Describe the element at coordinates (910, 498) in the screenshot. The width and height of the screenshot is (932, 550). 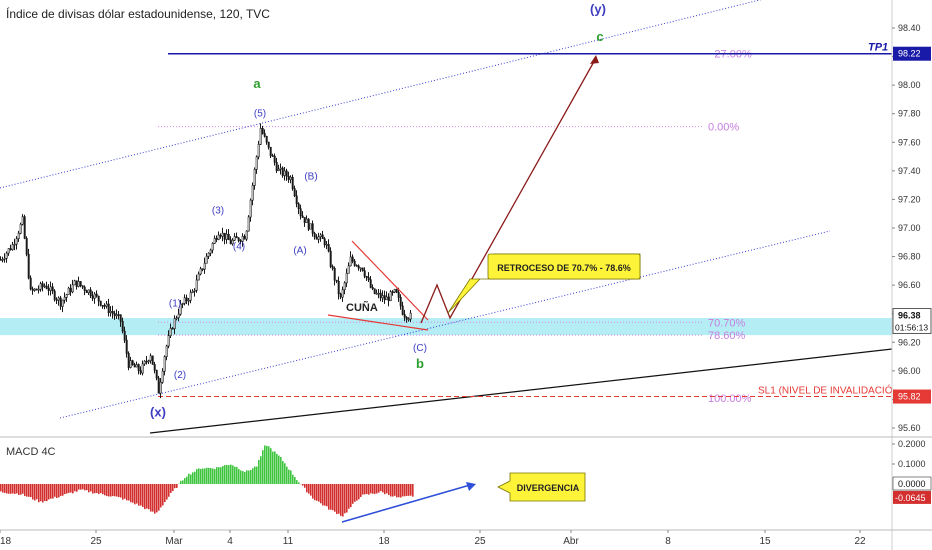
I see `macd-current-text: -0.0645` at that location.